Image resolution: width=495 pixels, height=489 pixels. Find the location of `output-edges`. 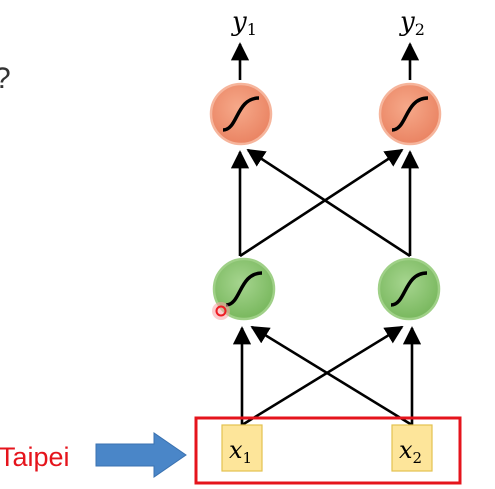

output-edges is located at coordinates (325, 61).